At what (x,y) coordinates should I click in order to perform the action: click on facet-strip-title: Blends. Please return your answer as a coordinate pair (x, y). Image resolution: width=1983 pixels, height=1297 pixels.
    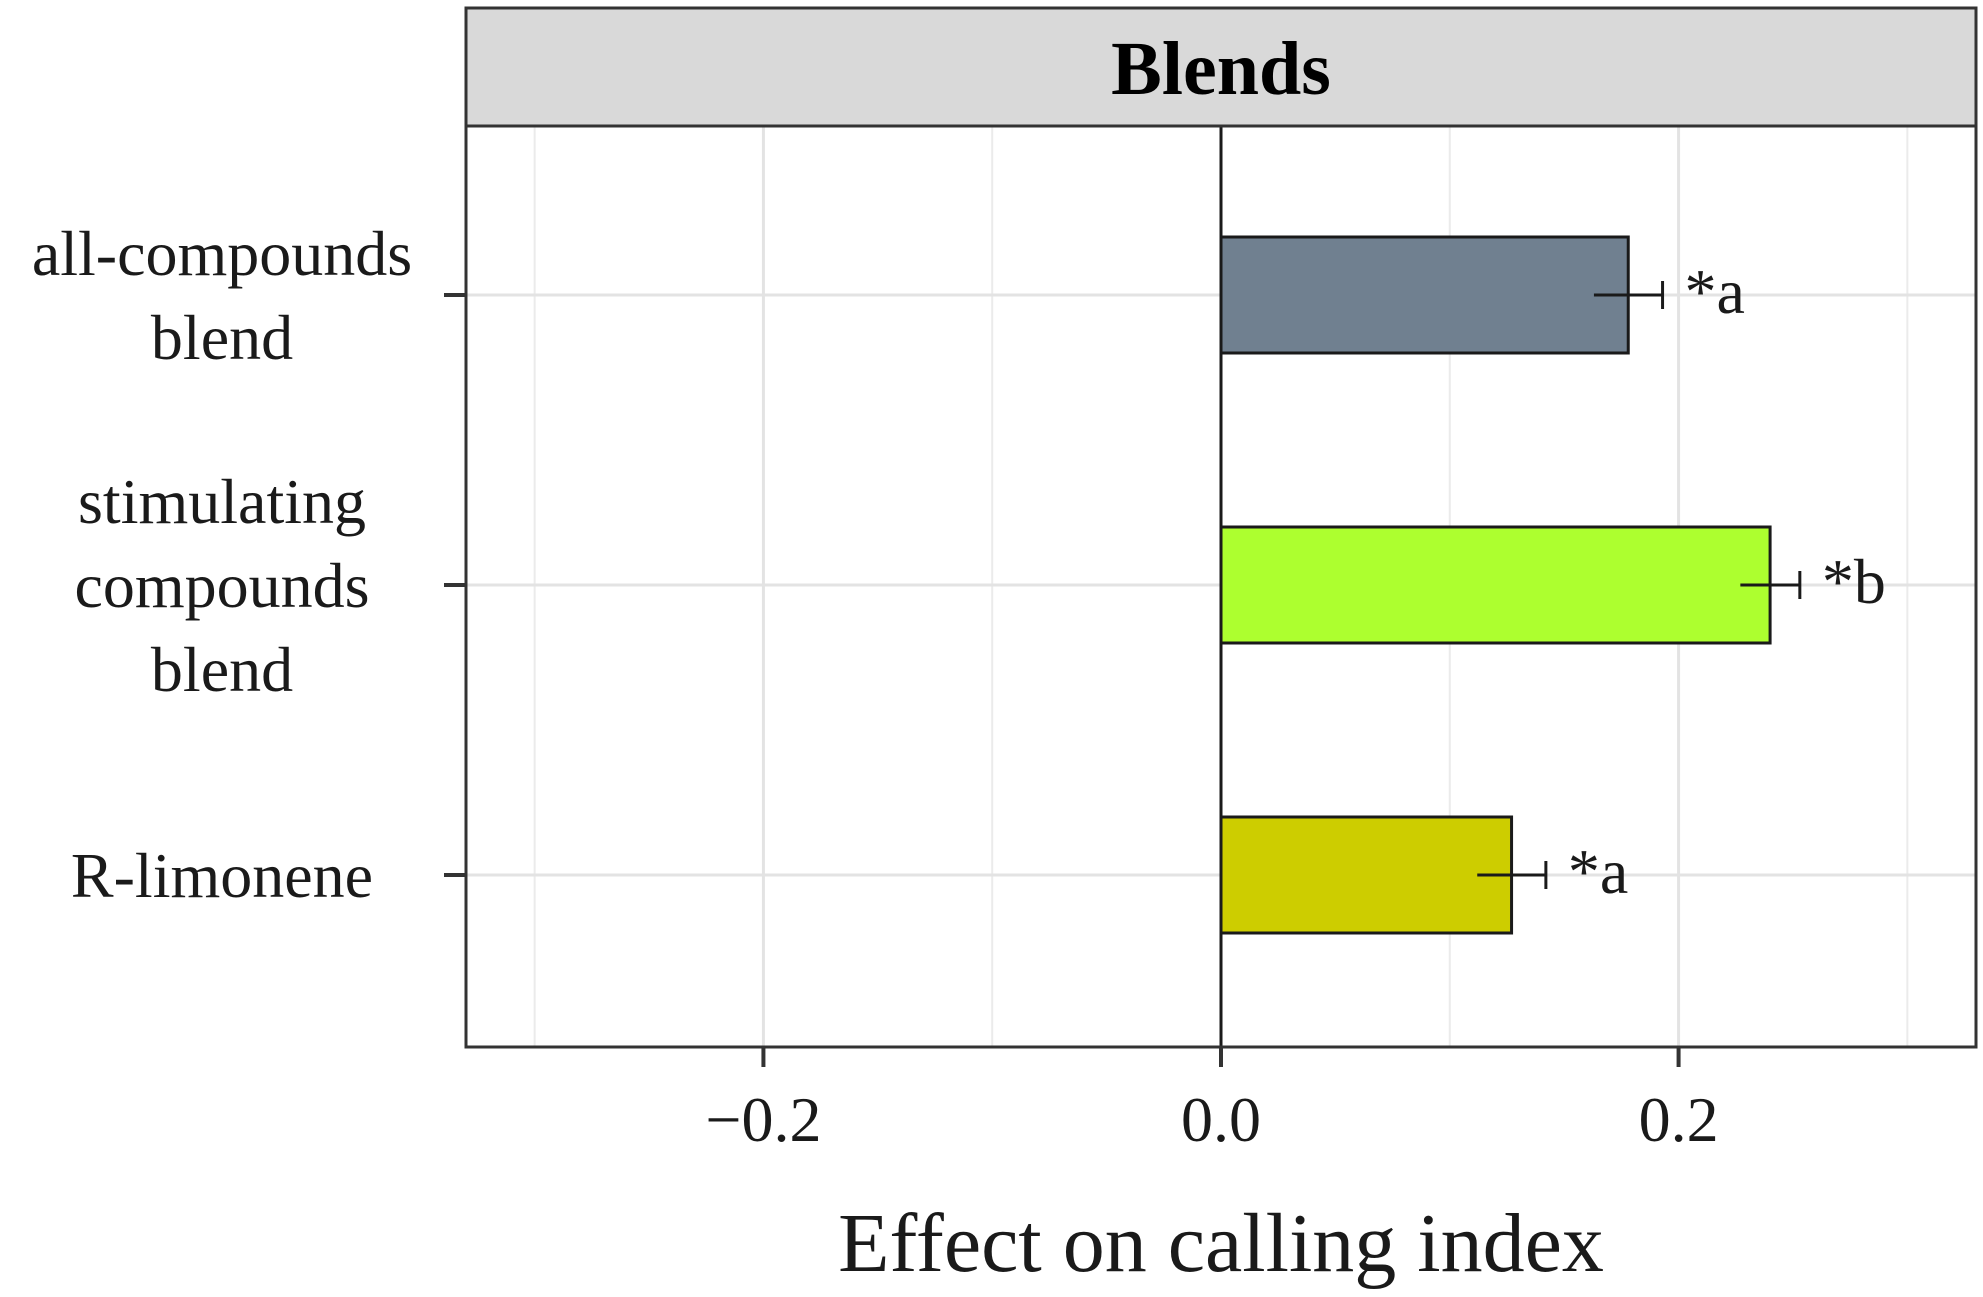
    Looking at the image, I should click on (1221, 69).